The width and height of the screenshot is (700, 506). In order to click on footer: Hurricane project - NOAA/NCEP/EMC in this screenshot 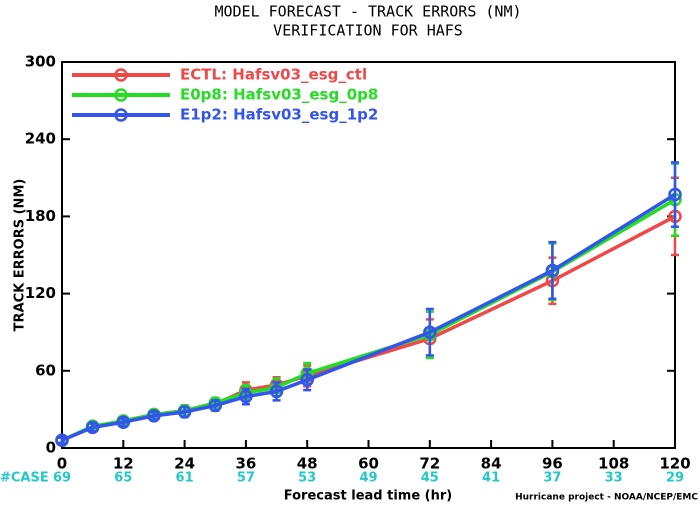, I will do `click(606, 498)`.